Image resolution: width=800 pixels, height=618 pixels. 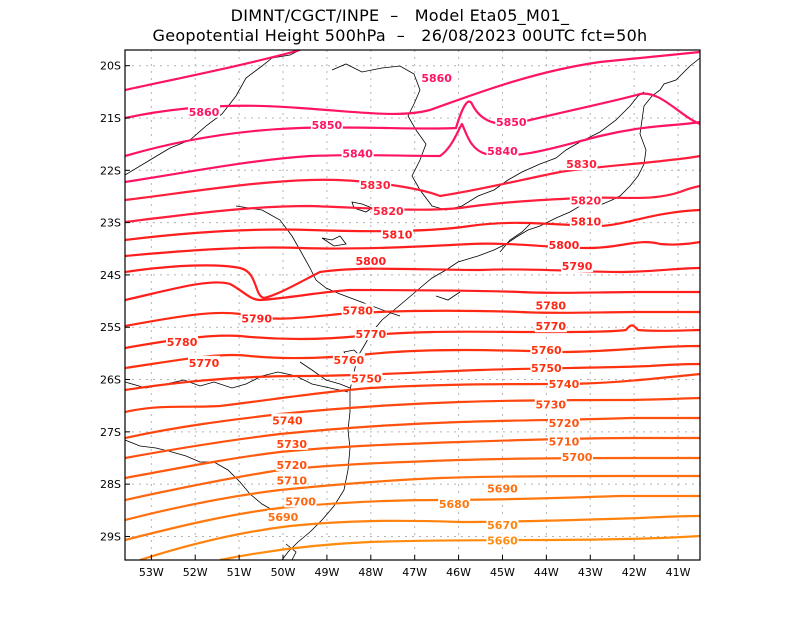 I want to click on state-border-path, so click(x=325, y=375).